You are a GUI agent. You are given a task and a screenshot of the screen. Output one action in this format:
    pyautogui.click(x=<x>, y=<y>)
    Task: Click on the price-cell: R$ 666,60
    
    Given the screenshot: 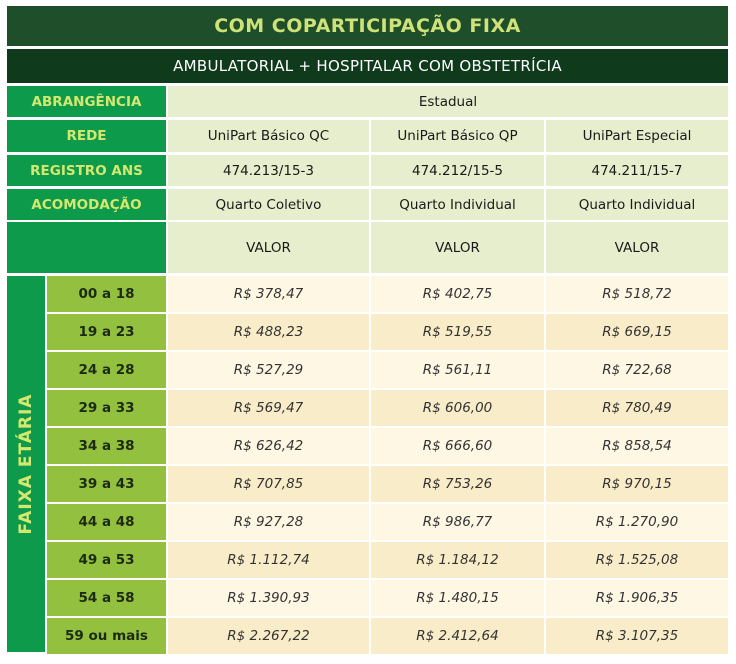 What is the action you would take?
    pyautogui.click(x=457, y=446)
    